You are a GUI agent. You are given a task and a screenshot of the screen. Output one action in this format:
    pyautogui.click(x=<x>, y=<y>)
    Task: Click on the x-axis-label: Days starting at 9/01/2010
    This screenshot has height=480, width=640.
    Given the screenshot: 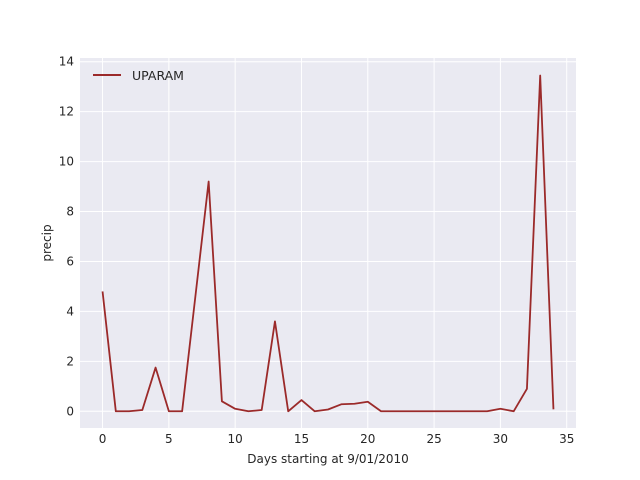 What is the action you would take?
    pyautogui.click(x=327, y=459)
    